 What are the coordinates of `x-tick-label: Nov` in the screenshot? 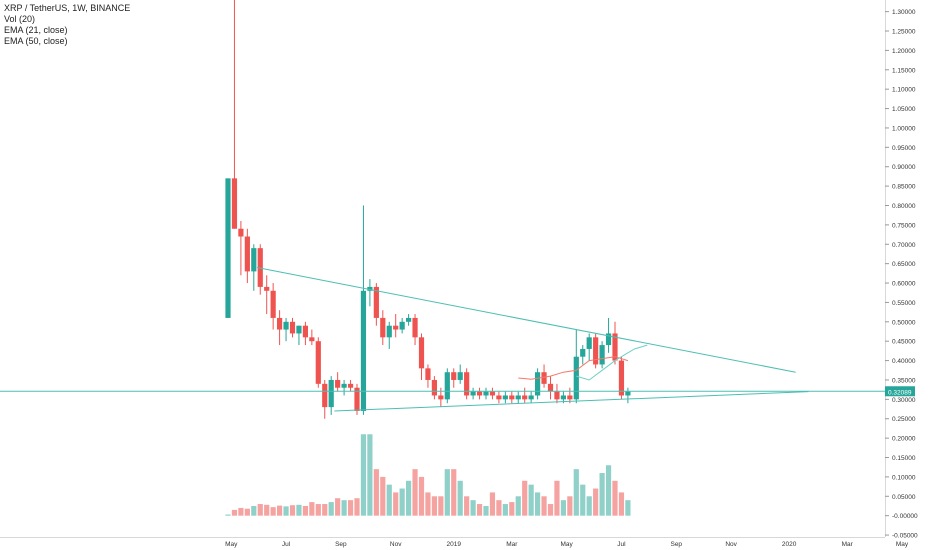 It's located at (396, 544).